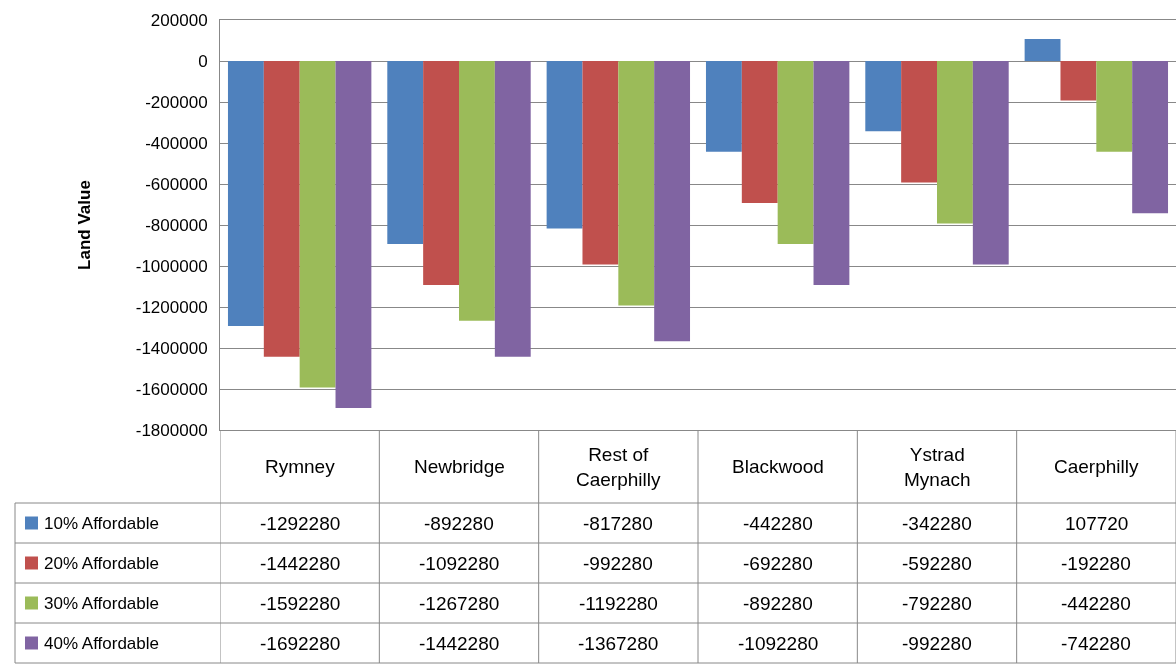 This screenshot has width=1176, height=666. Describe the element at coordinates (203, 61) in the screenshot. I see `y-tick-label: 0` at that location.